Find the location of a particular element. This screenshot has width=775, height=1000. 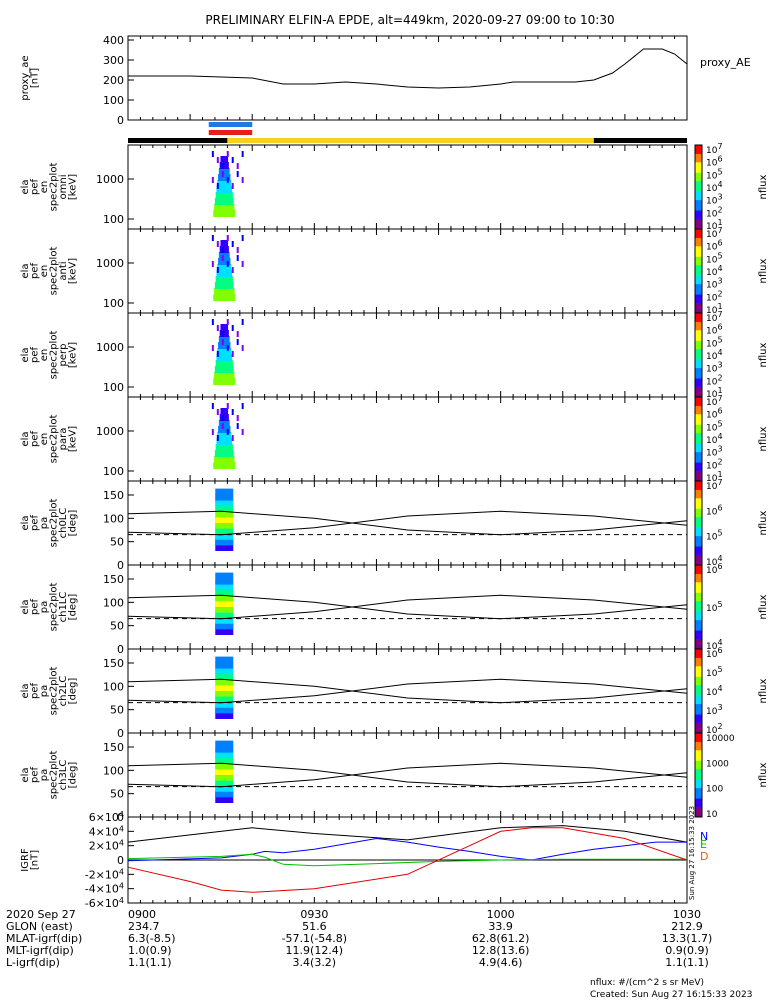

ephemeris-value: 13.3(1.7) is located at coordinates (687, 938).